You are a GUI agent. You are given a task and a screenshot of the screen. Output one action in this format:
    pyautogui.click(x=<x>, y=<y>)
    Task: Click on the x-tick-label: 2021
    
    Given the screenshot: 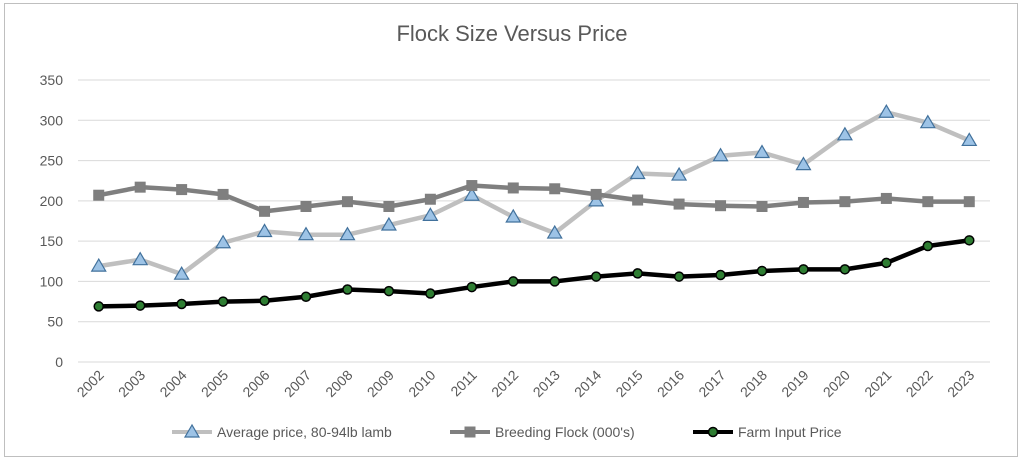 What is the action you would take?
    pyautogui.click(x=877, y=383)
    